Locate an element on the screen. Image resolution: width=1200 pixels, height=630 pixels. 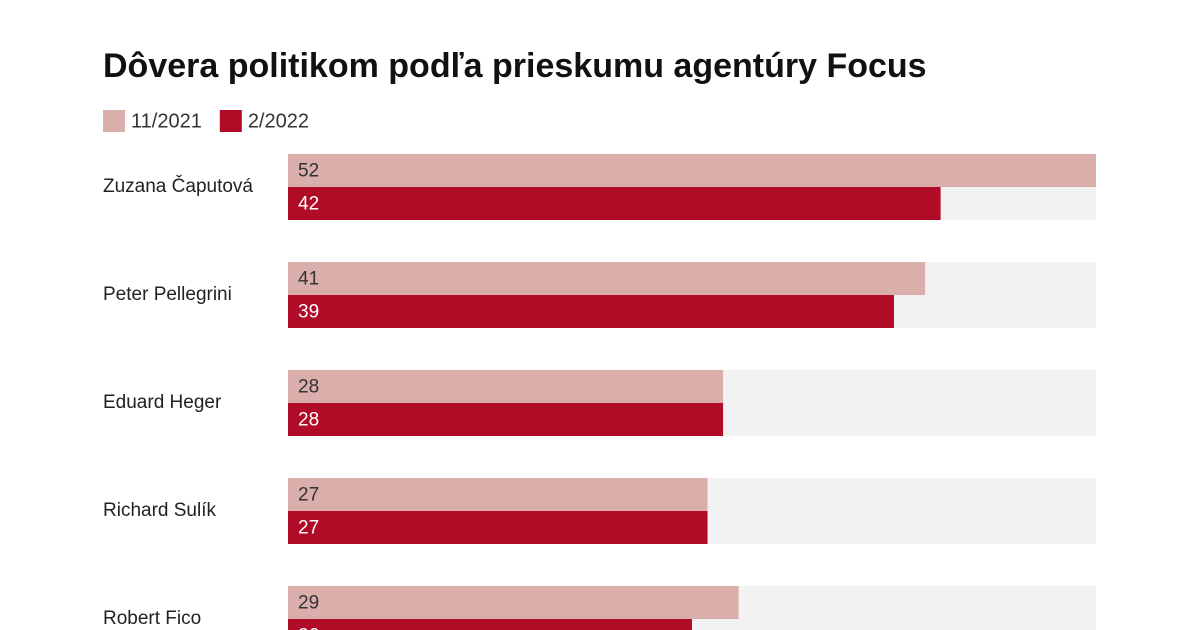
value-label: 29 is located at coordinates (308, 603).